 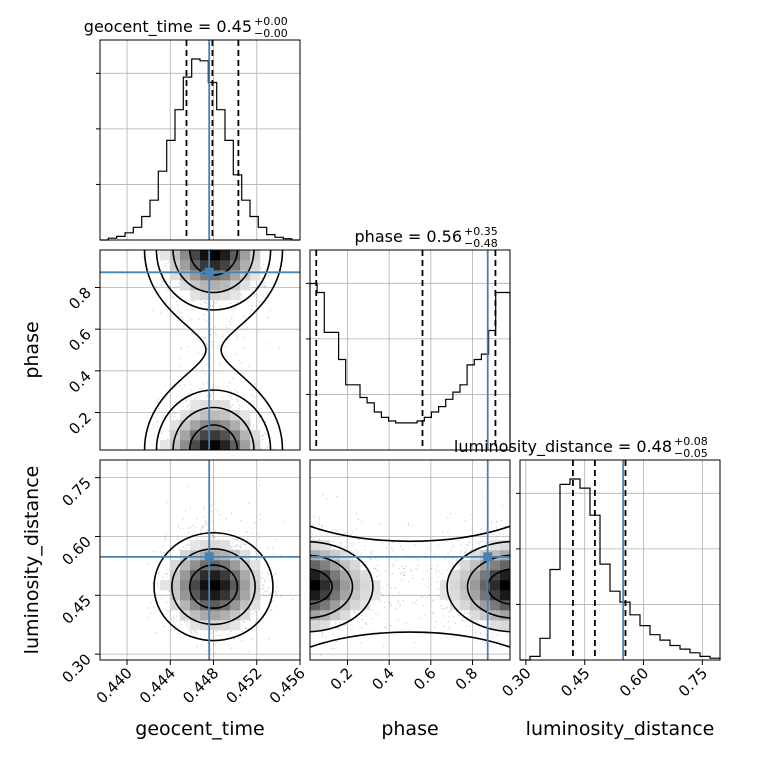 I want to click on title-luminosity_distance: luminosity_distance = 0.48 +0.08−0.05, so click(x=581, y=447).